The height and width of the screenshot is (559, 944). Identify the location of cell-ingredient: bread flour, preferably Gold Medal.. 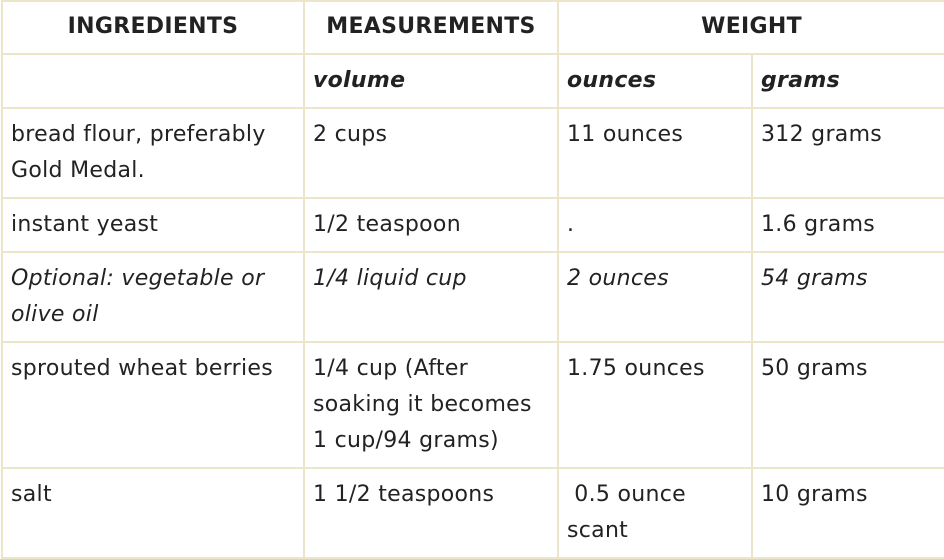
(153, 153).